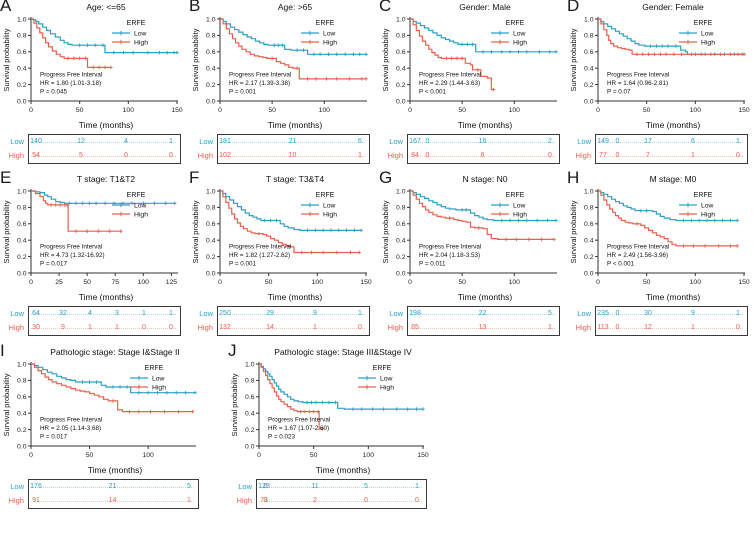 The image size is (753, 537). What do you see at coordinates (54, 92) in the screenshot?
I see `stats-line: P = 0.045` at bounding box center [54, 92].